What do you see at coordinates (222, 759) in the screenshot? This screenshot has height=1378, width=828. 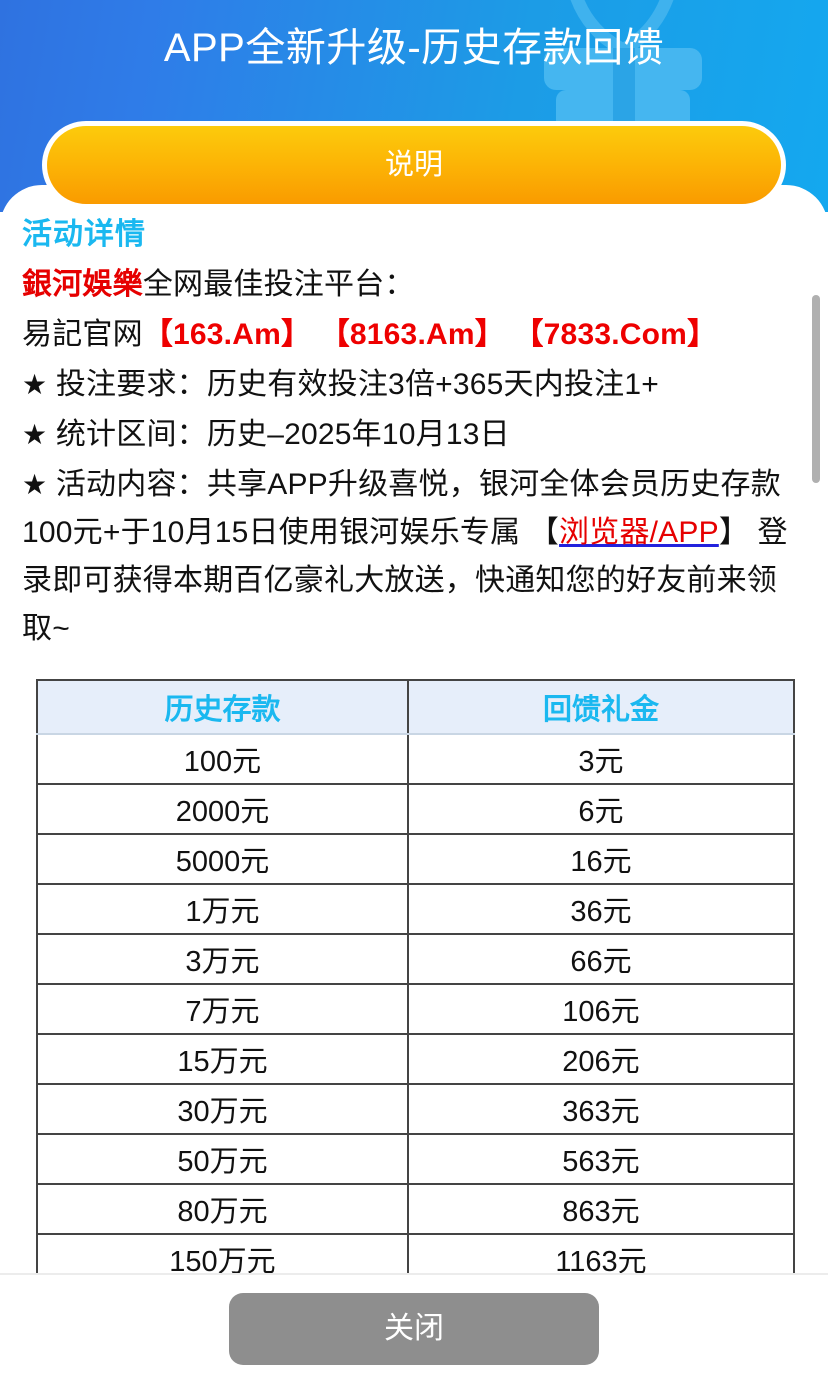 I see `cell-deposit: 100元` at bounding box center [222, 759].